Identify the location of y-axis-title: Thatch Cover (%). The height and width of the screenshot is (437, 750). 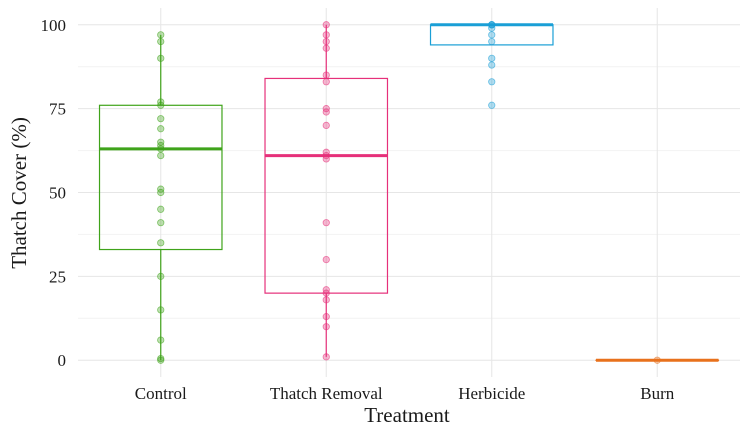
(19, 193).